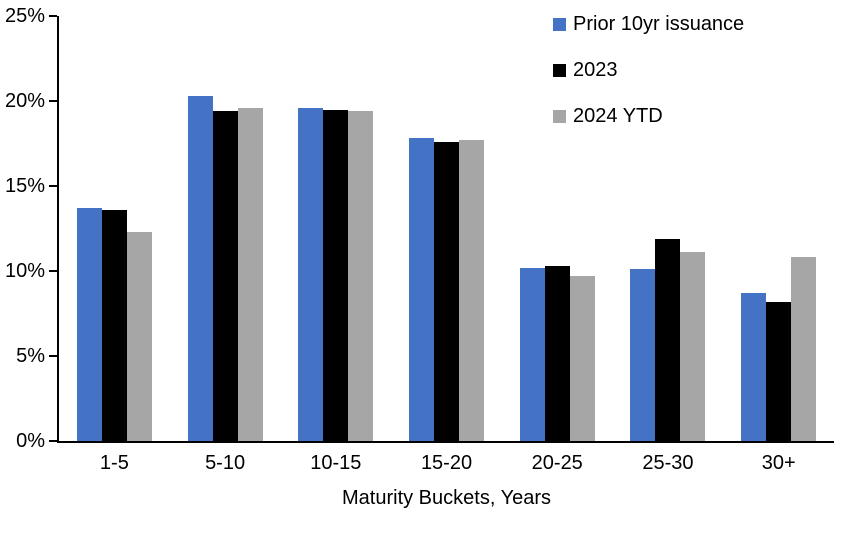 This screenshot has width=852, height=534. Describe the element at coordinates (779, 371) in the screenshot. I see `bar-2023-30+` at that location.